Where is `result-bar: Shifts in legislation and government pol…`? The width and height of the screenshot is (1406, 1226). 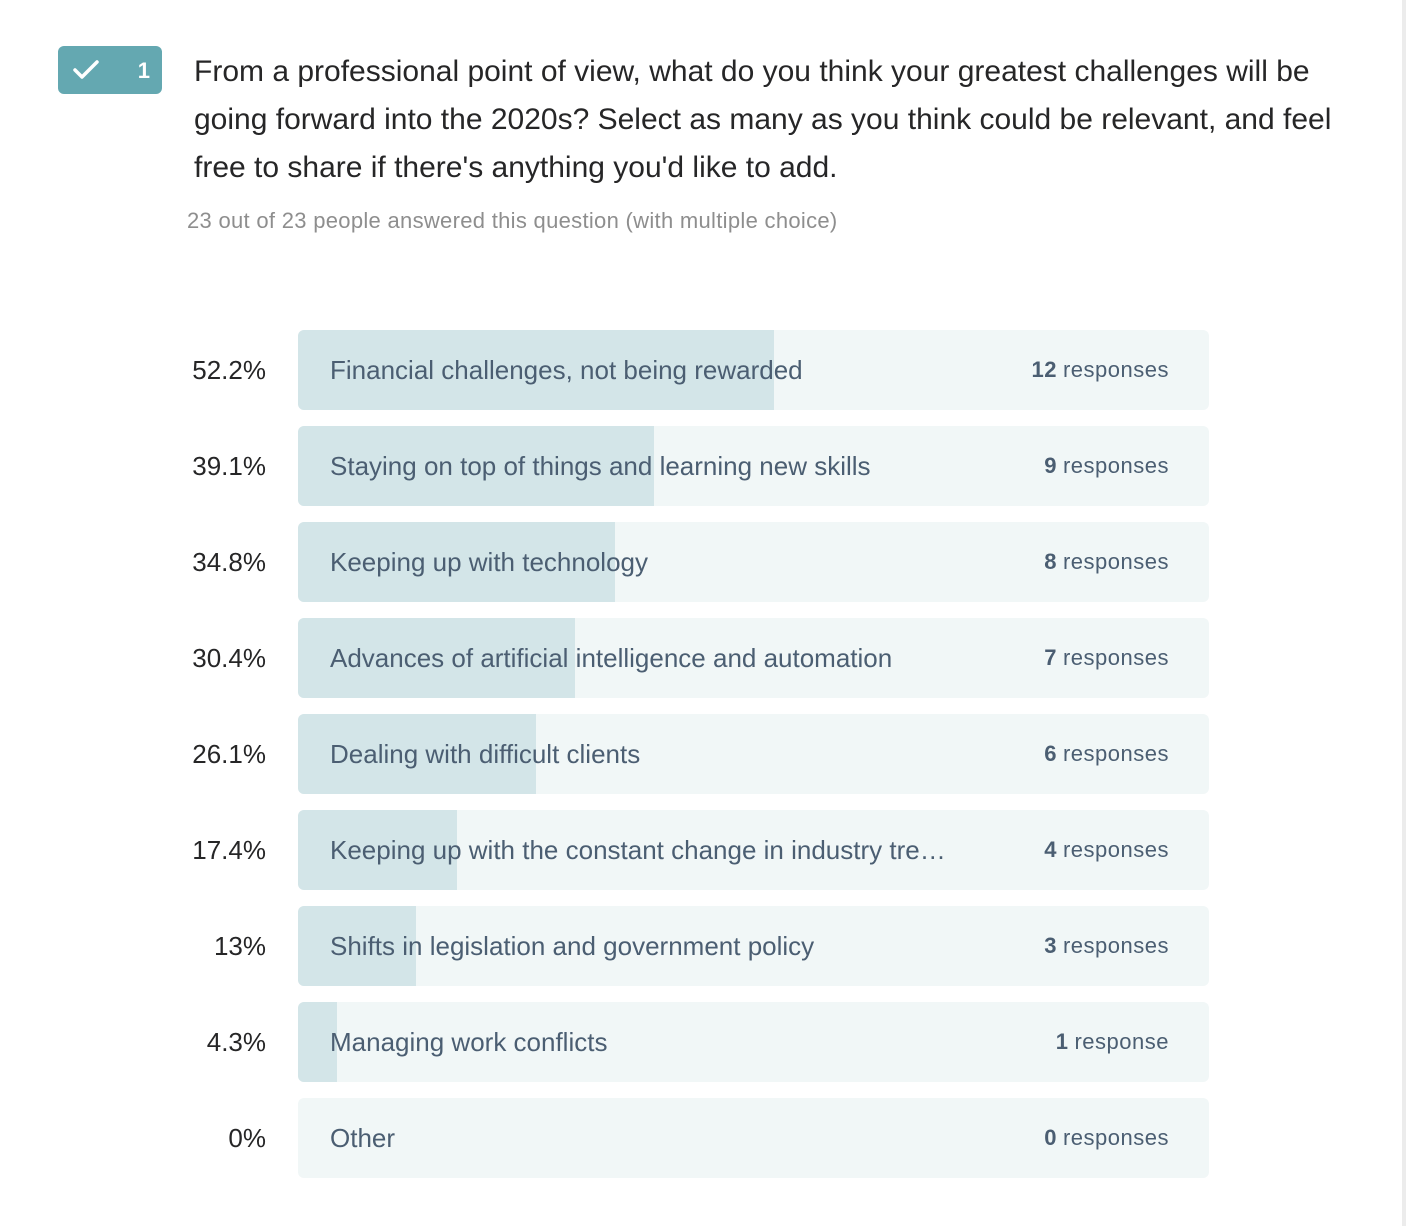
result-bar: Shifts in legislation and government pol… is located at coordinates (753, 946).